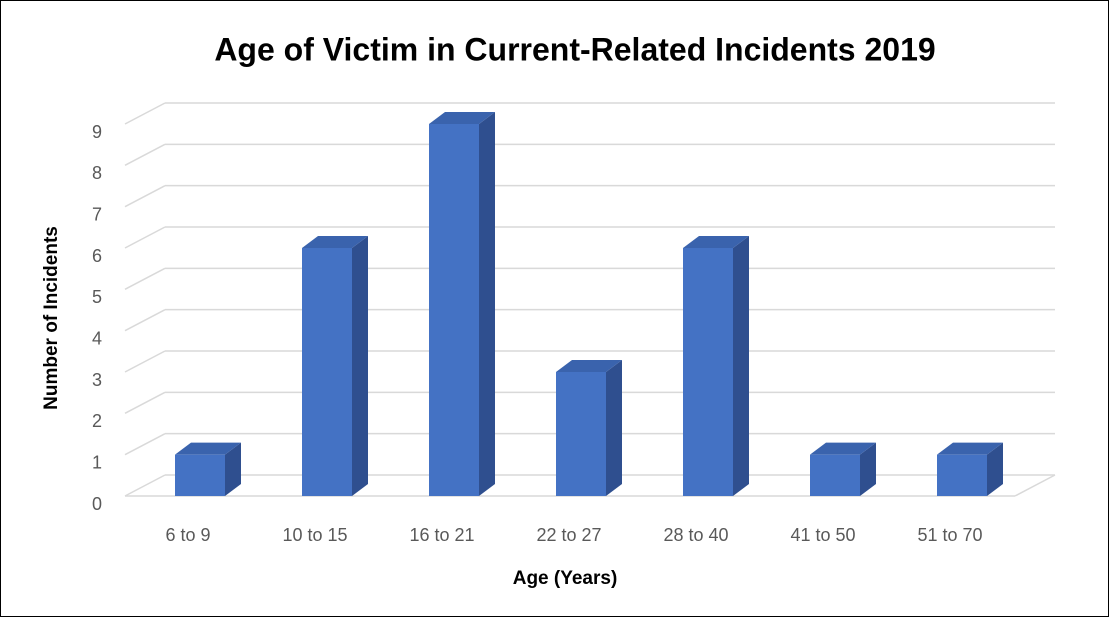  I want to click on y-tick-label: 2, so click(97, 421).